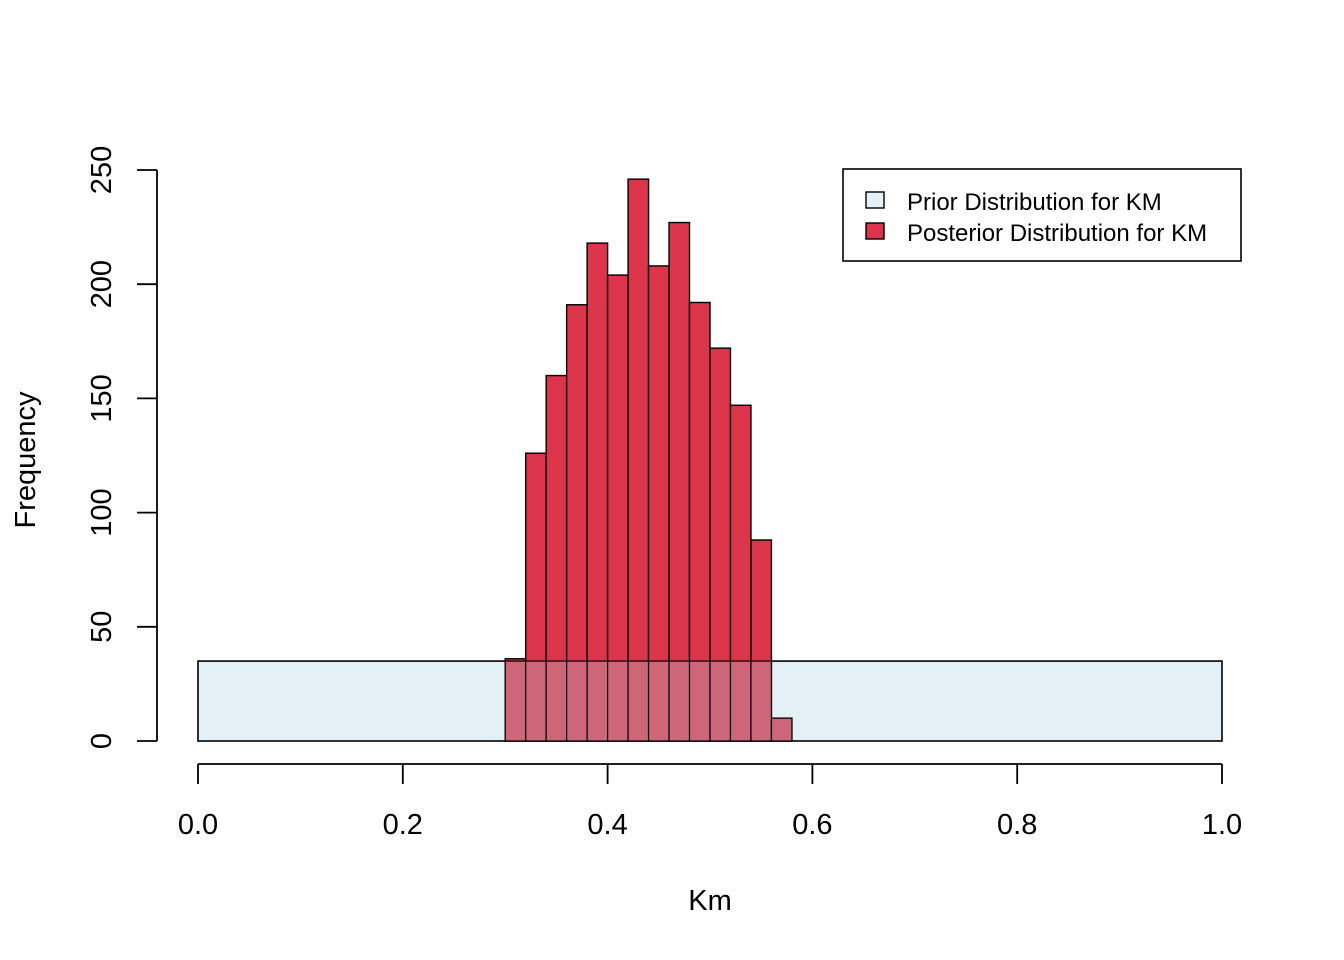 The image size is (1344, 960). I want to click on y-tick-label: 200, so click(102, 284).